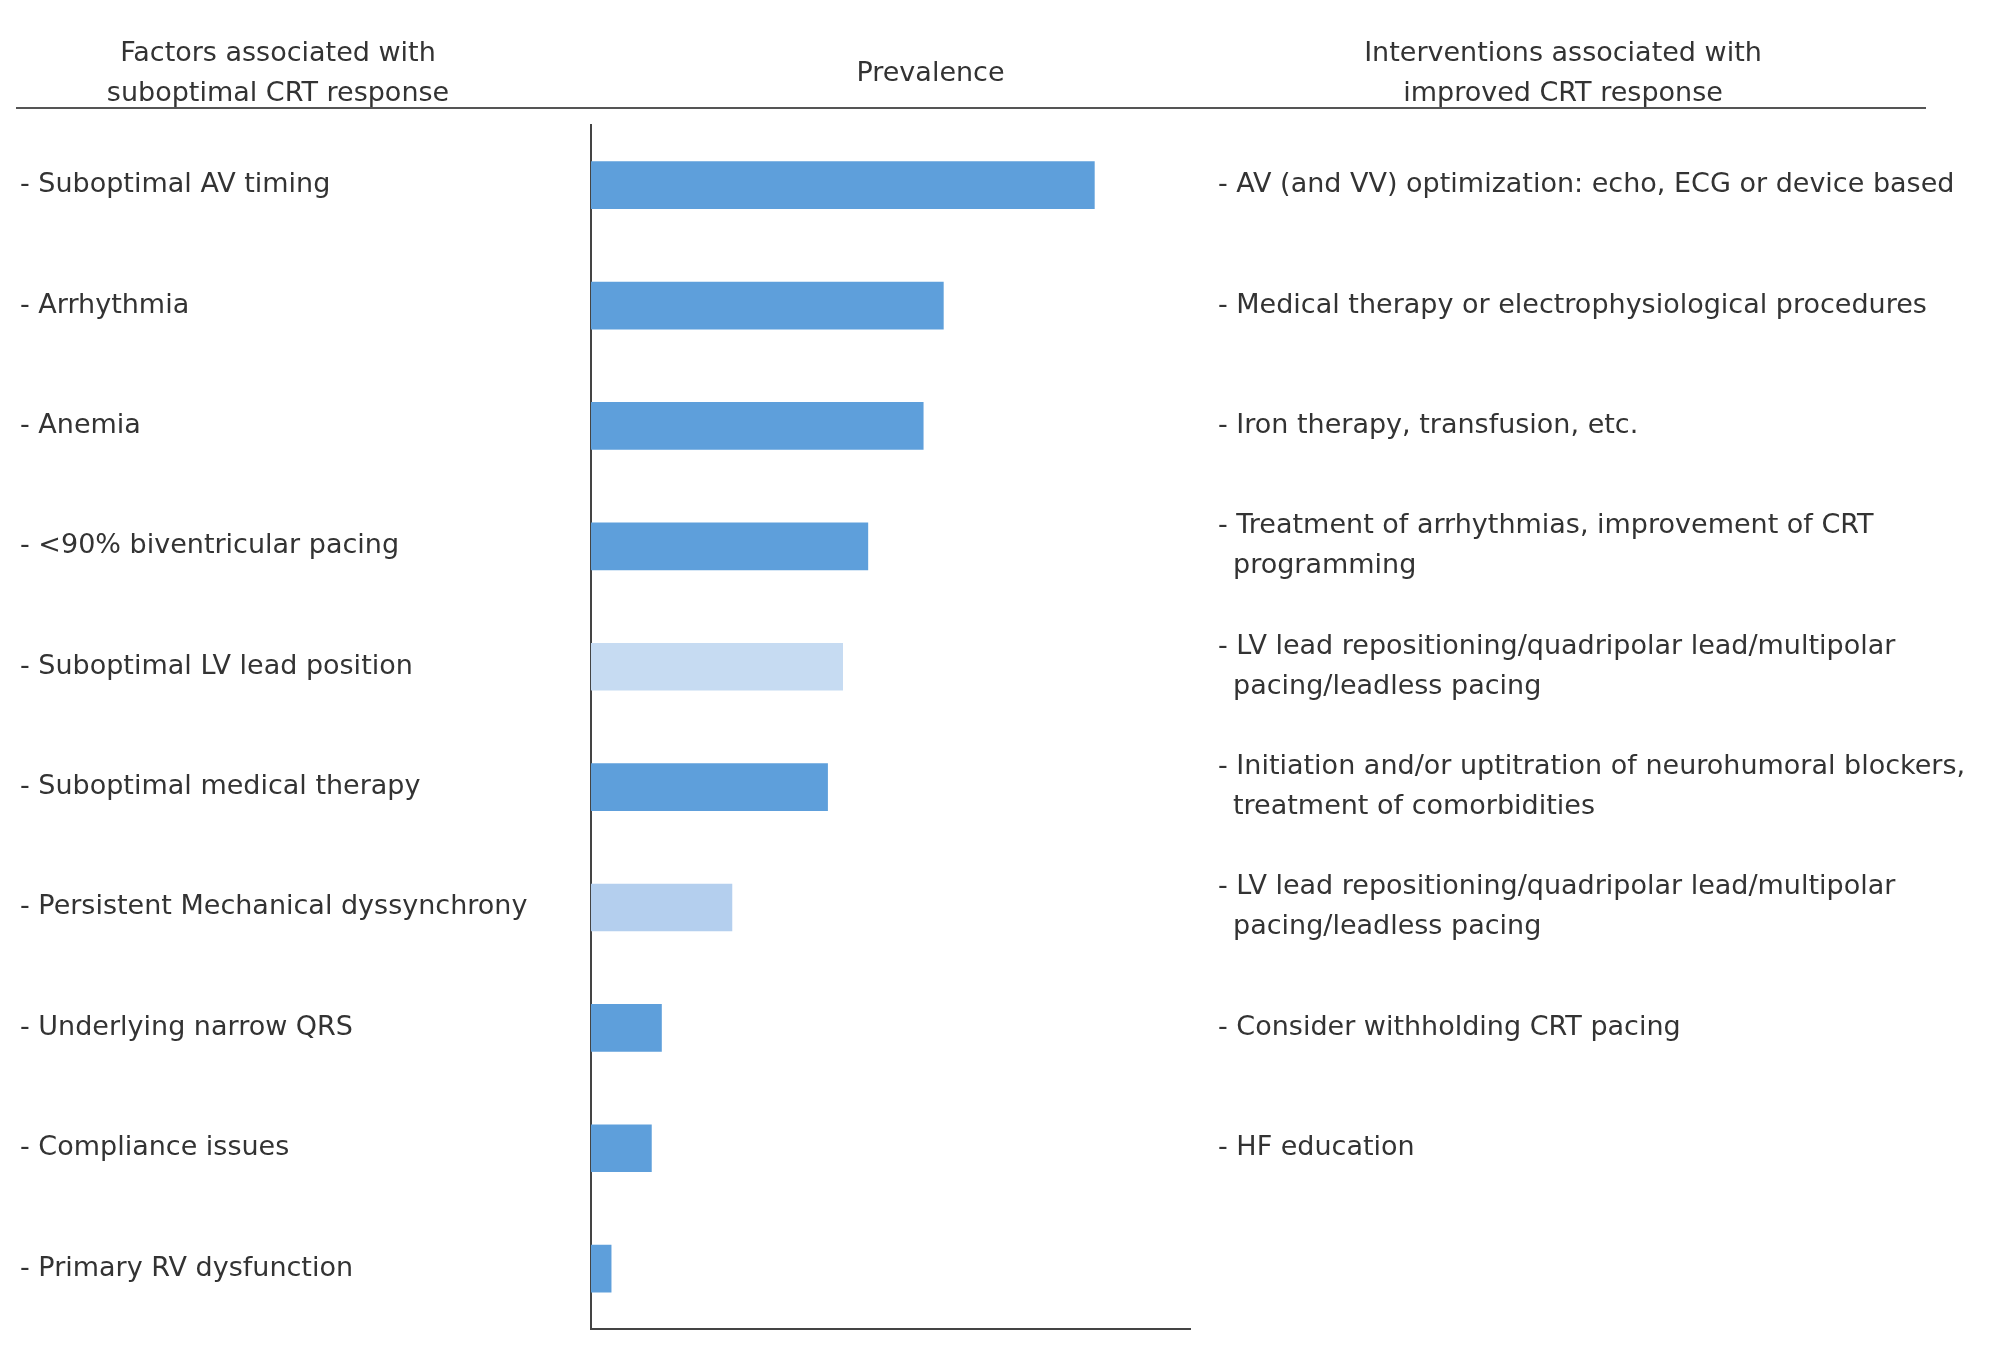  I want to click on y-tick-label: - <90% biventricular pacing, so click(210, 544).